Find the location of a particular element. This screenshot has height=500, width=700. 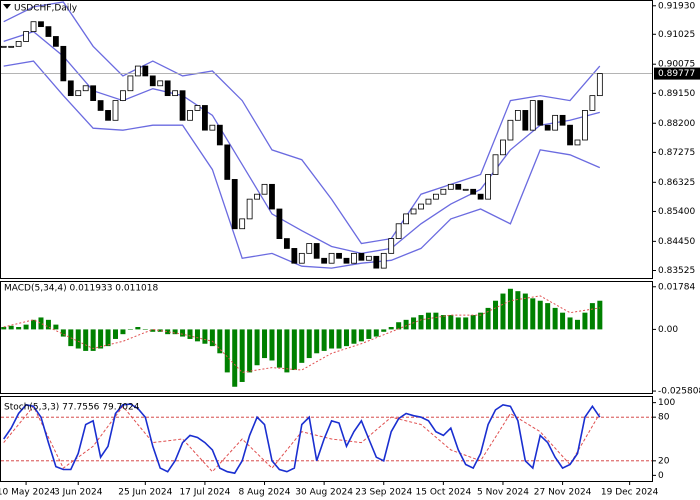

x-tick-label: 25 Jun 2024 is located at coordinates (145, 493).